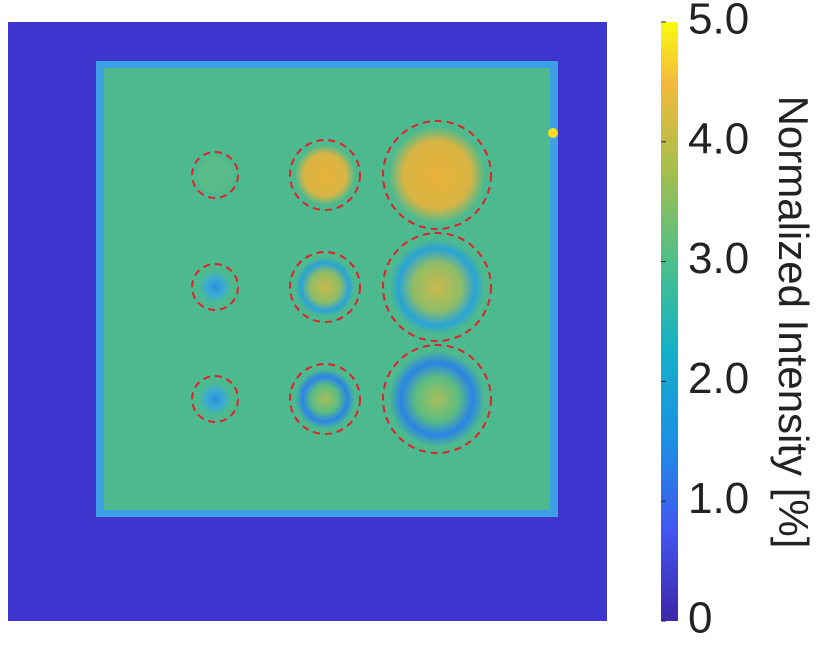 The image size is (819, 656). What do you see at coordinates (718, 378) in the screenshot?
I see `colorbar-tick-label: 2.0` at bounding box center [718, 378].